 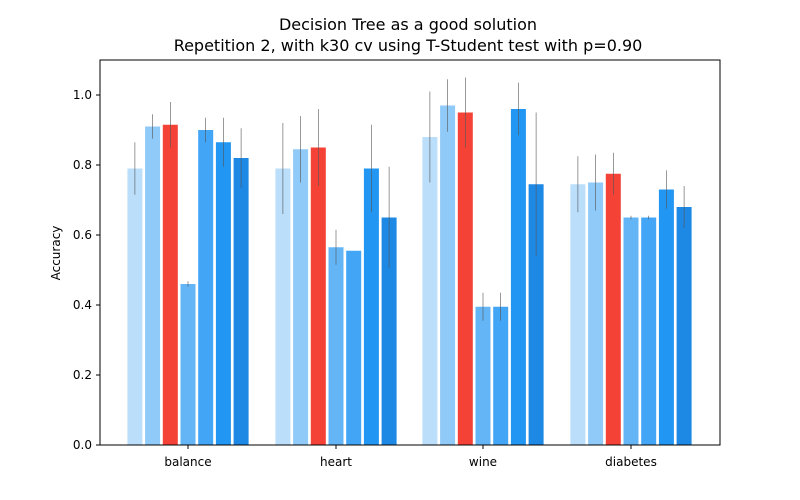 What do you see at coordinates (187, 462) in the screenshot?
I see `x-tick-label-balance: balance` at bounding box center [187, 462].